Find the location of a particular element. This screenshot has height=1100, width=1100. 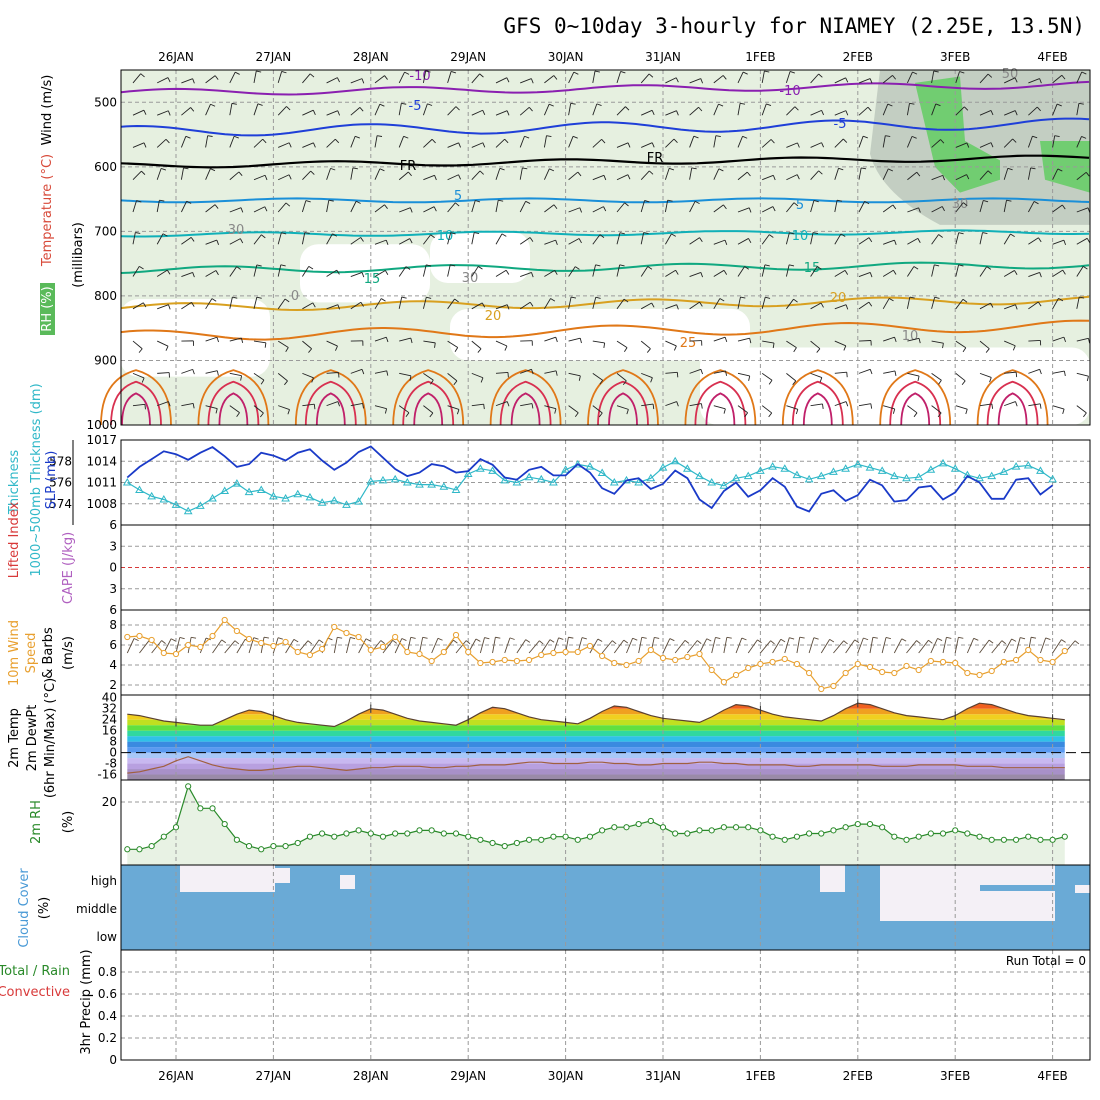

temp2m-axis-label: (6hr Min/Max) (°C) is located at coordinates (50, 738).